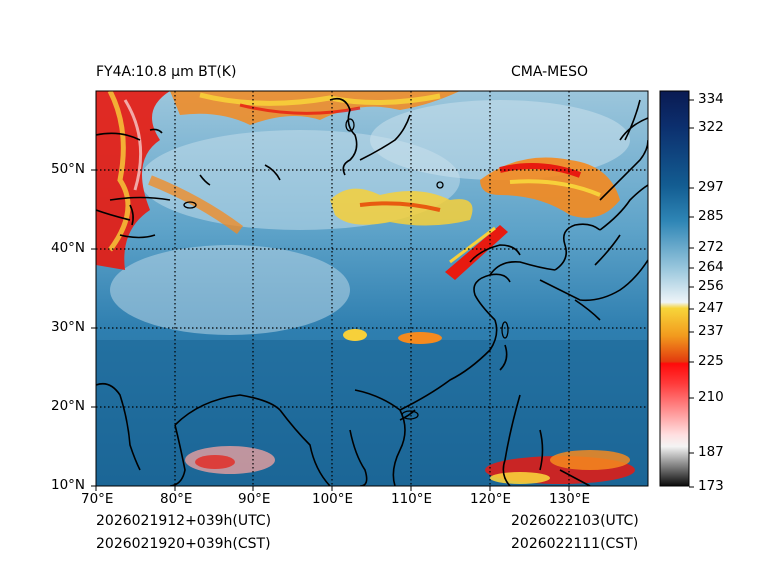 The height and width of the screenshot is (573, 764). What do you see at coordinates (674, 288) in the screenshot?
I see `colorbar` at bounding box center [674, 288].